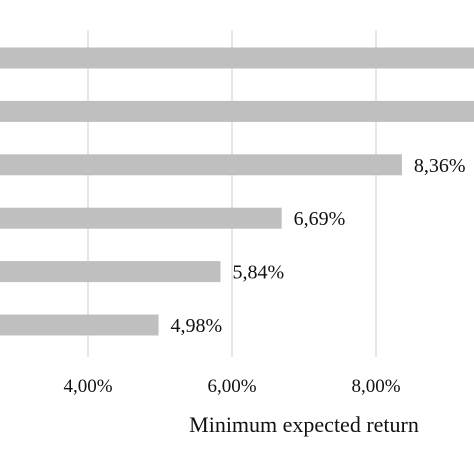 The width and height of the screenshot is (474, 474). Describe the element at coordinates (258, 273) in the screenshot. I see `bar-value-label: 5,84%` at that location.